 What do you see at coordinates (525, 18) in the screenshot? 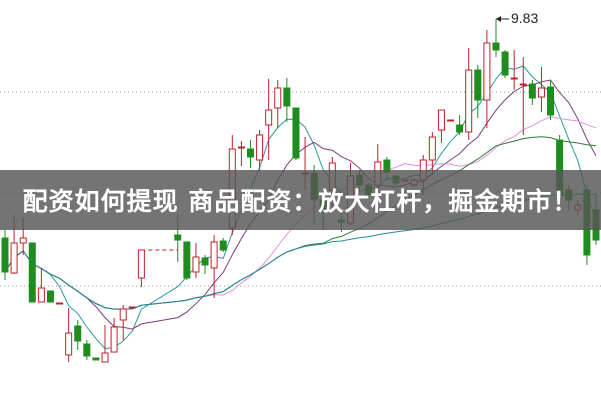
I see `peak-price-label: 9.83` at bounding box center [525, 18].